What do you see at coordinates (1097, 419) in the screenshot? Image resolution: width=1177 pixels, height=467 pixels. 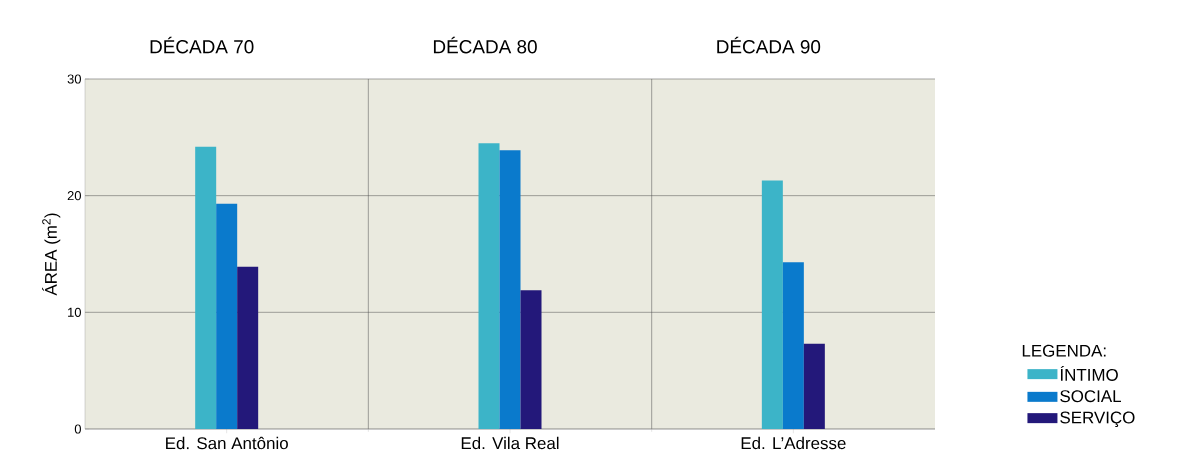 I see `legend-label: SERVIÇO` at bounding box center [1097, 419].